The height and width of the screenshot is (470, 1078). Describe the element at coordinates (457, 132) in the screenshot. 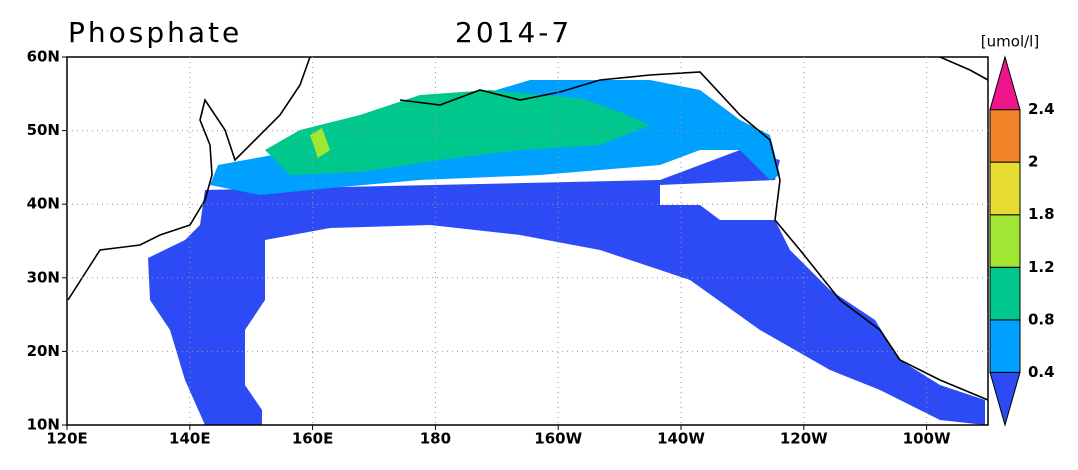

I see `band-high` at that location.